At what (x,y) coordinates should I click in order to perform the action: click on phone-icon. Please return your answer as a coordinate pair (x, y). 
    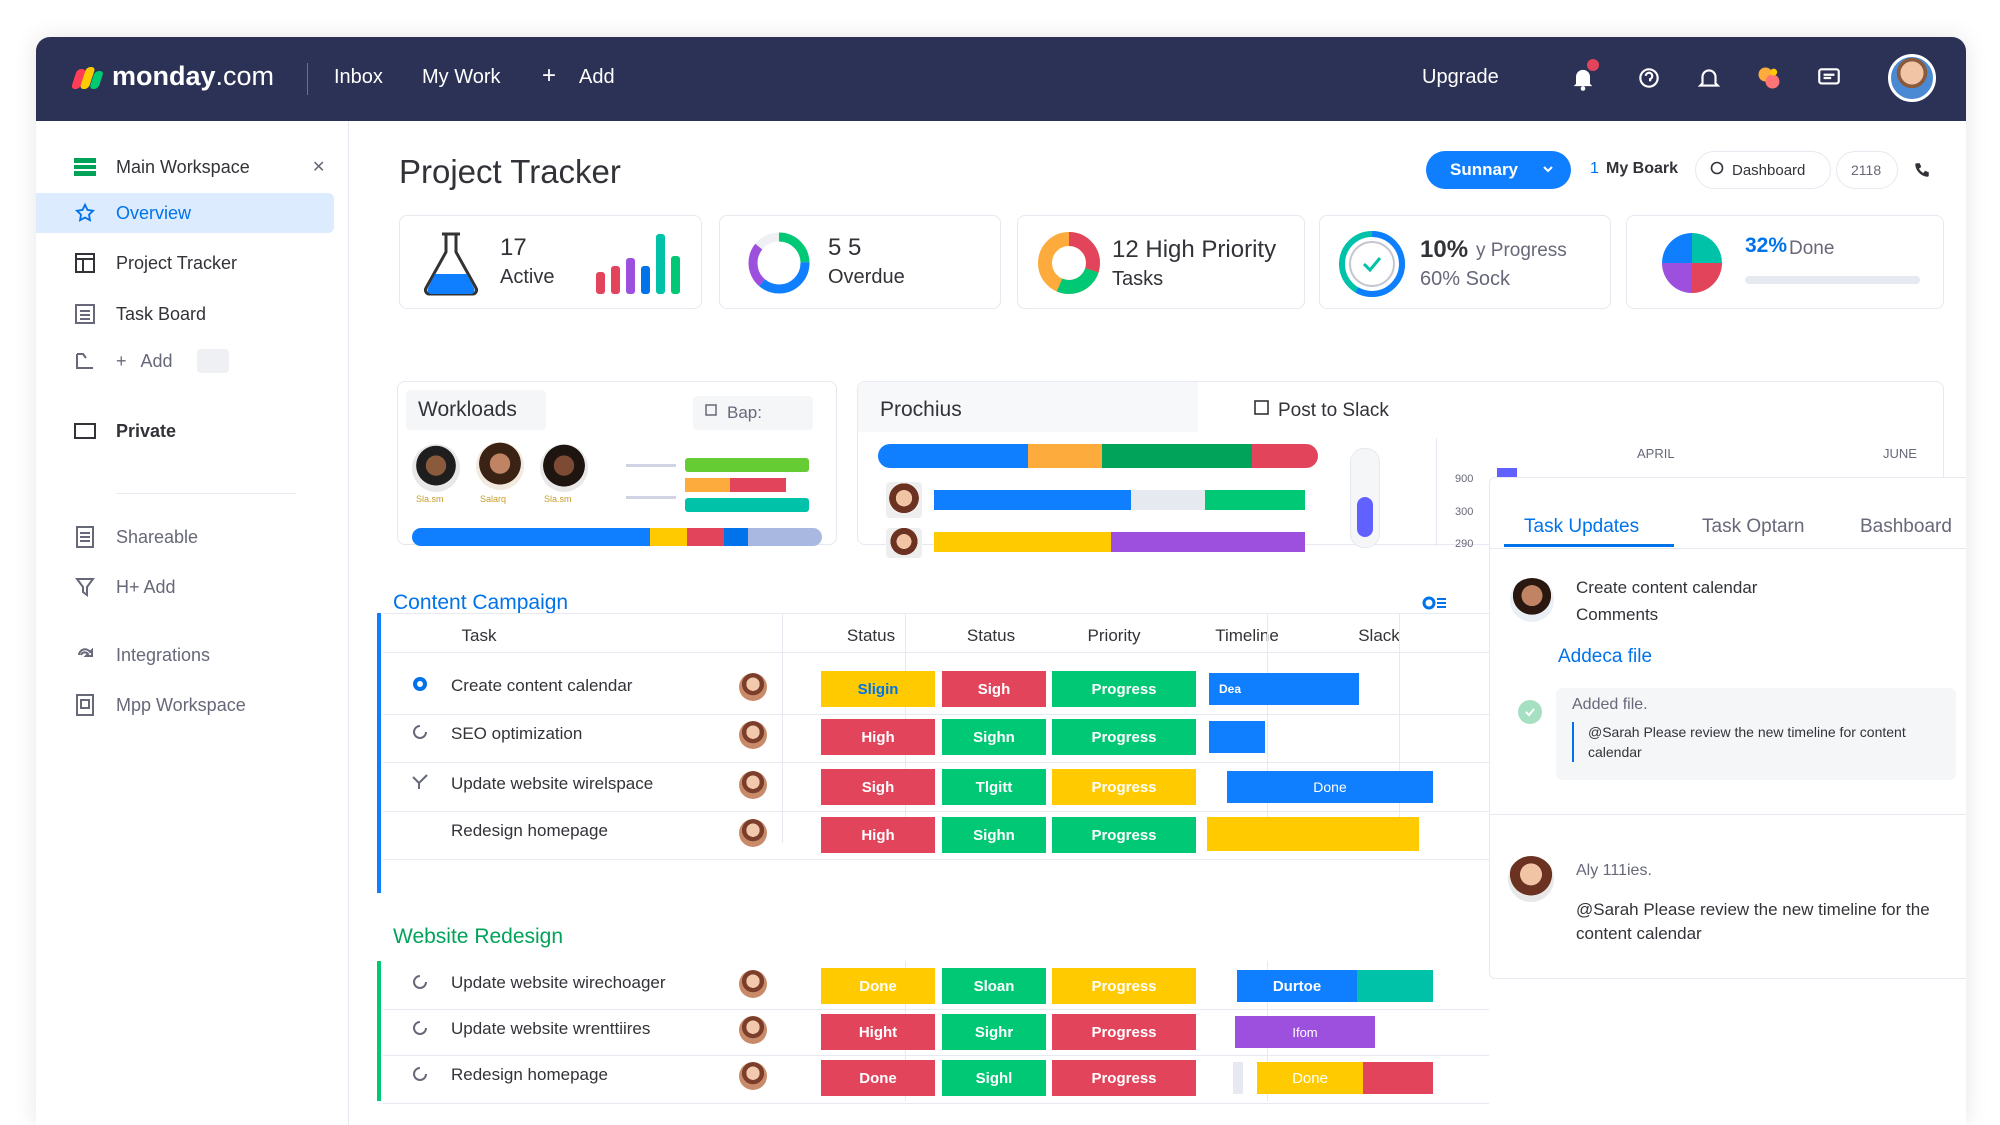
    Looking at the image, I should click on (1922, 172).